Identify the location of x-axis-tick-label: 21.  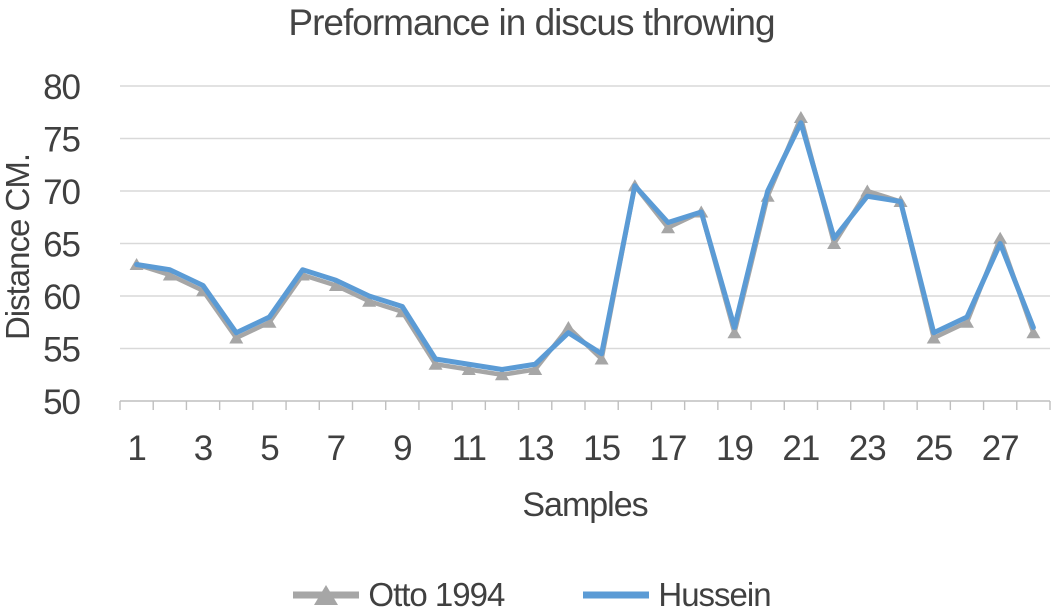
(800, 448).